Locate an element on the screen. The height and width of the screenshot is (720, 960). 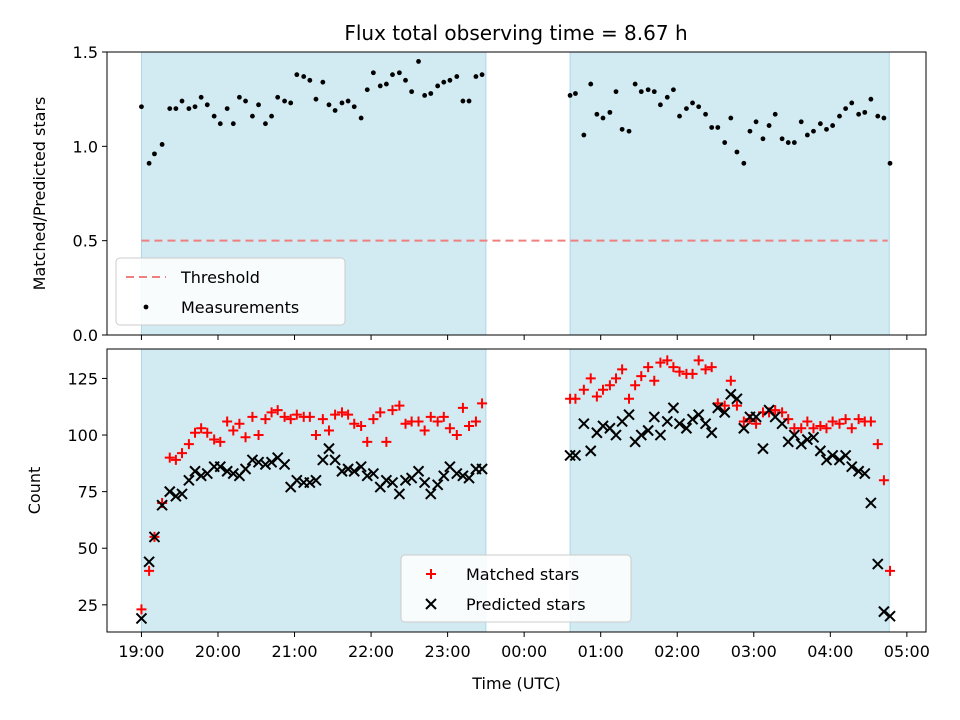
legend-marker is located at coordinates (146, 307).